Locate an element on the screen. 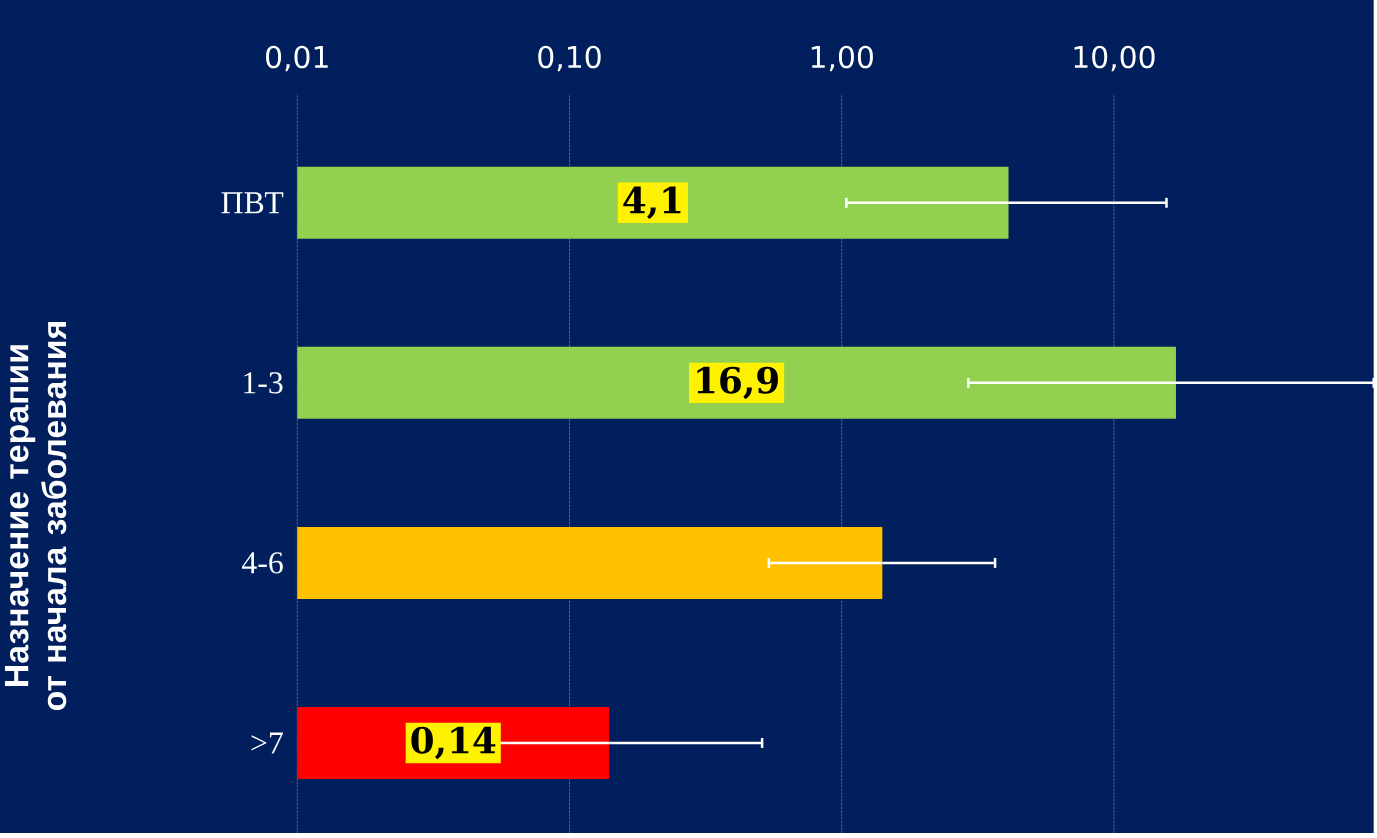 The width and height of the screenshot is (1377, 838). x-tick-label: 0,10 is located at coordinates (569, 58).